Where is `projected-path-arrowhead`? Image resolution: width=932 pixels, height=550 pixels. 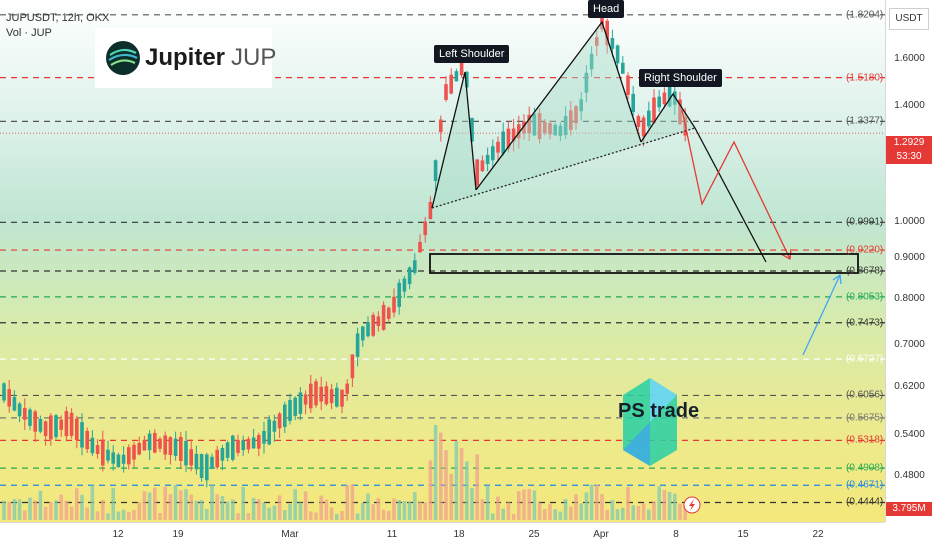 projected-path-arrowhead is located at coordinates (786, 254).